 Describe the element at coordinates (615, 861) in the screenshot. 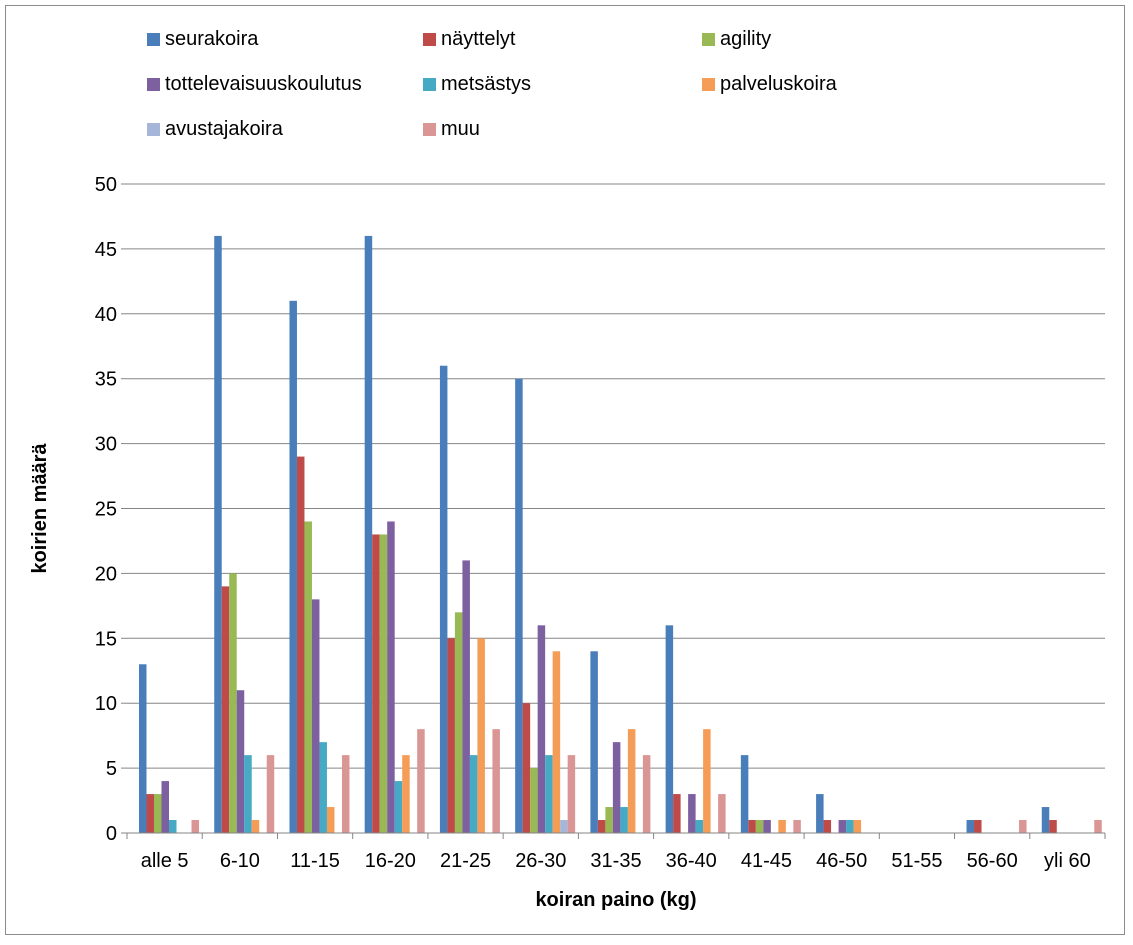

I see `x-tick-label: 31-35` at that location.